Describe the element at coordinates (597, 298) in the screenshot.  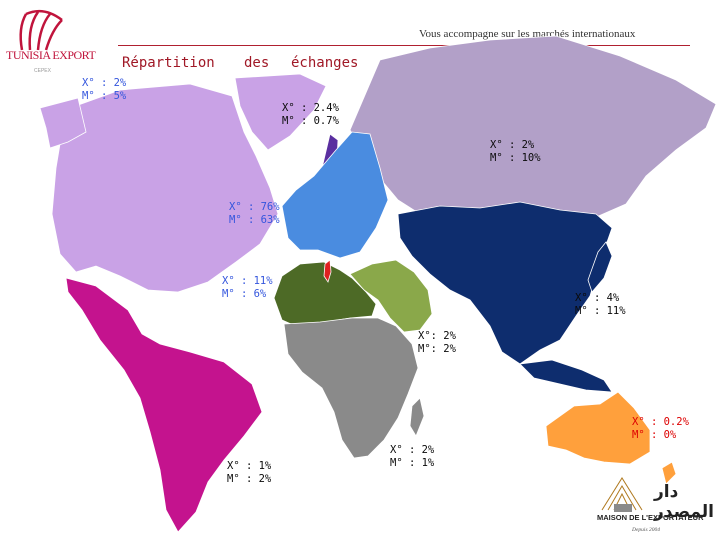
I see `export-value: X° : 4%` at that location.